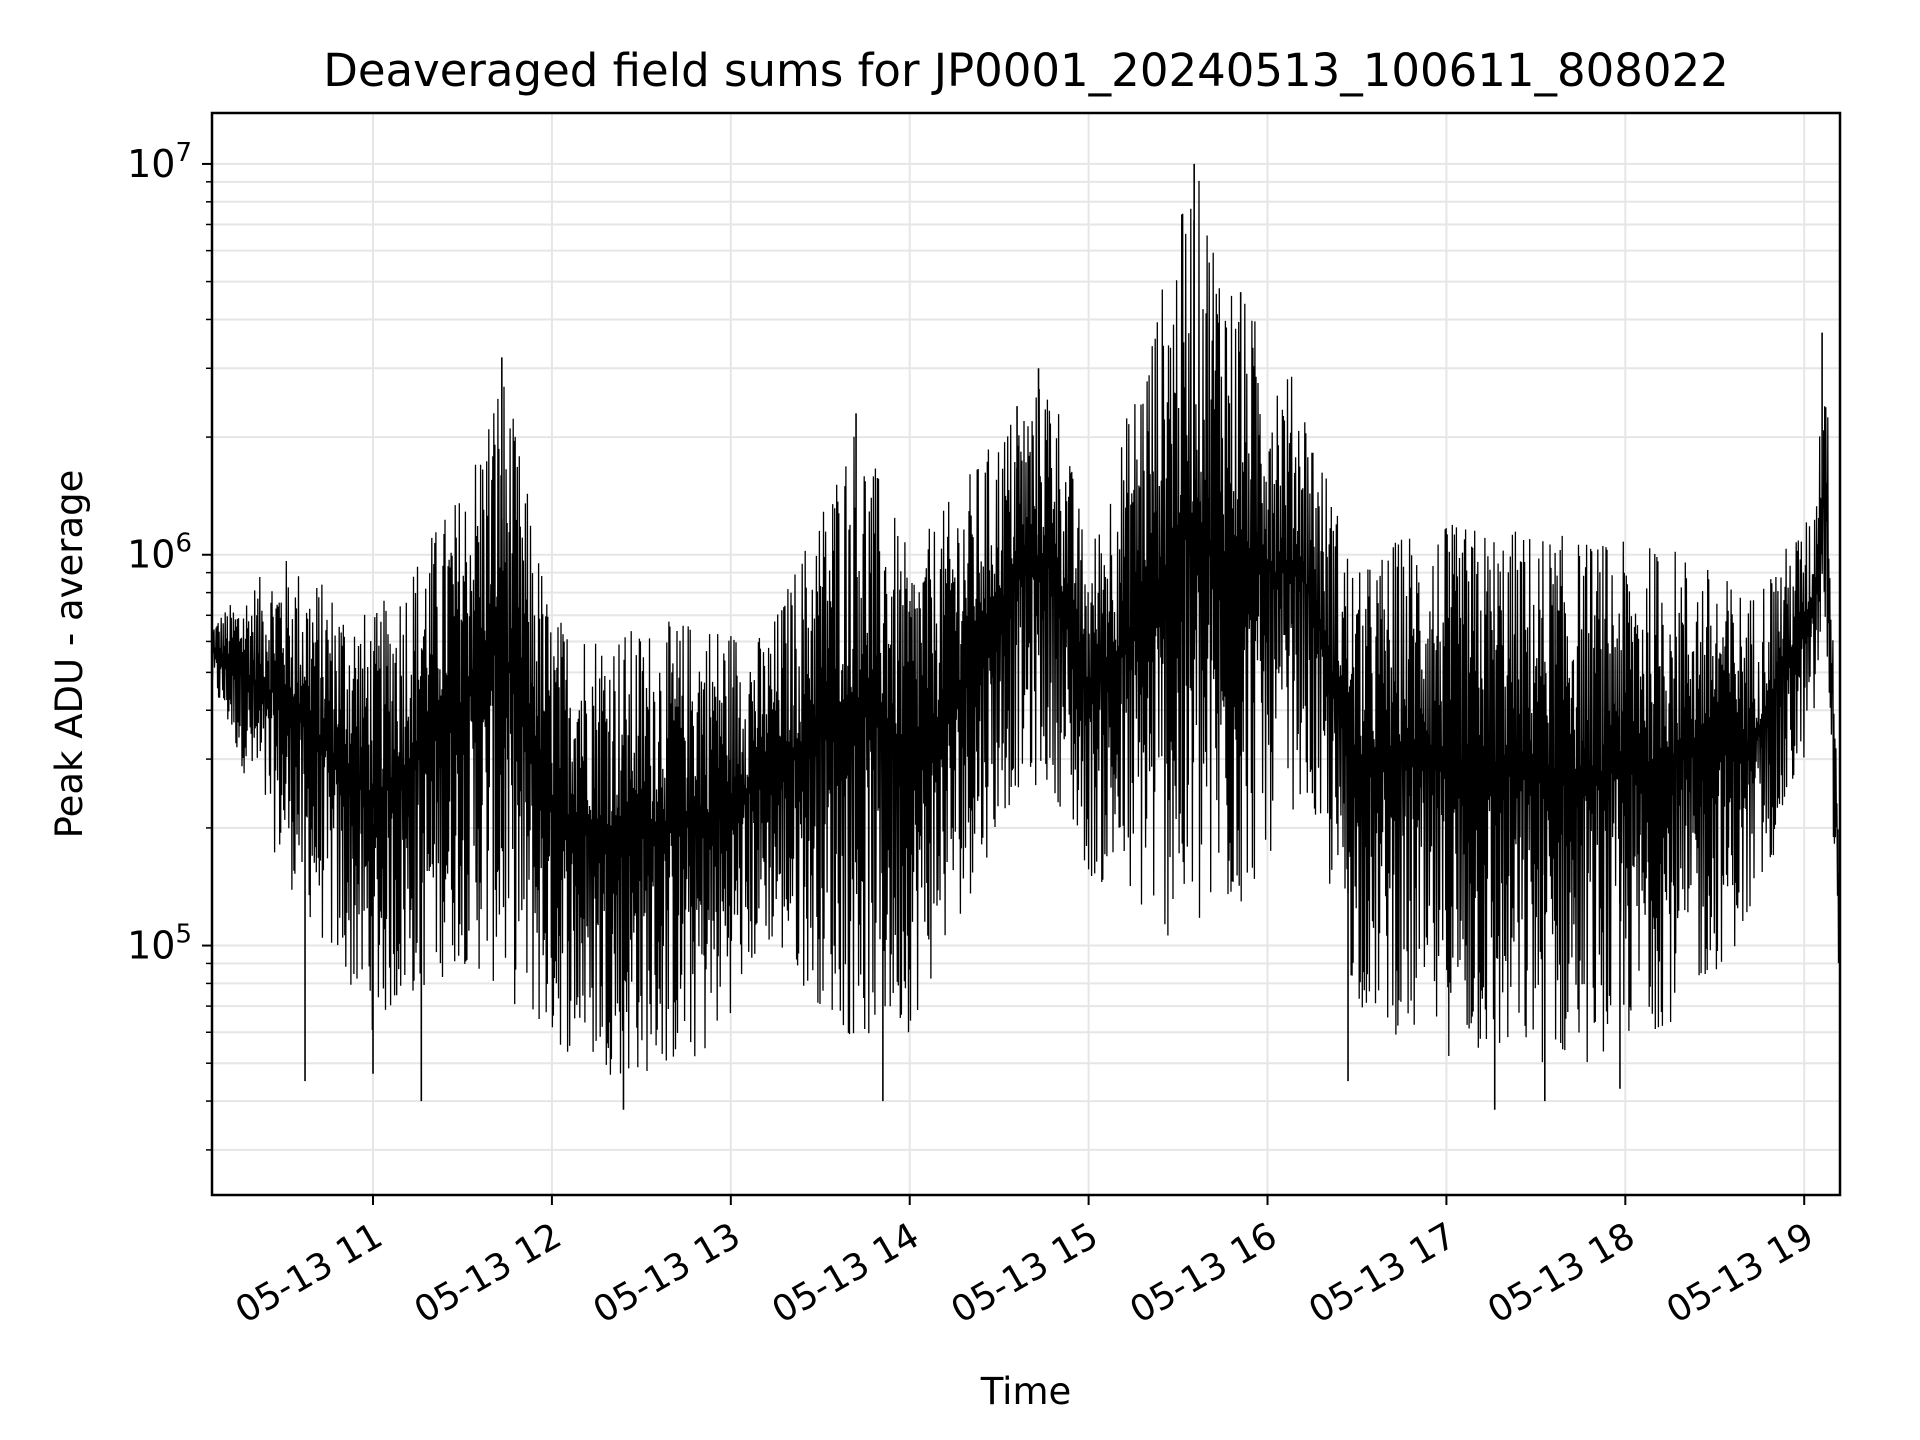 The image size is (1920, 1440). I want to click on y-axis-label: Peak ADU - average, so click(69, 654).